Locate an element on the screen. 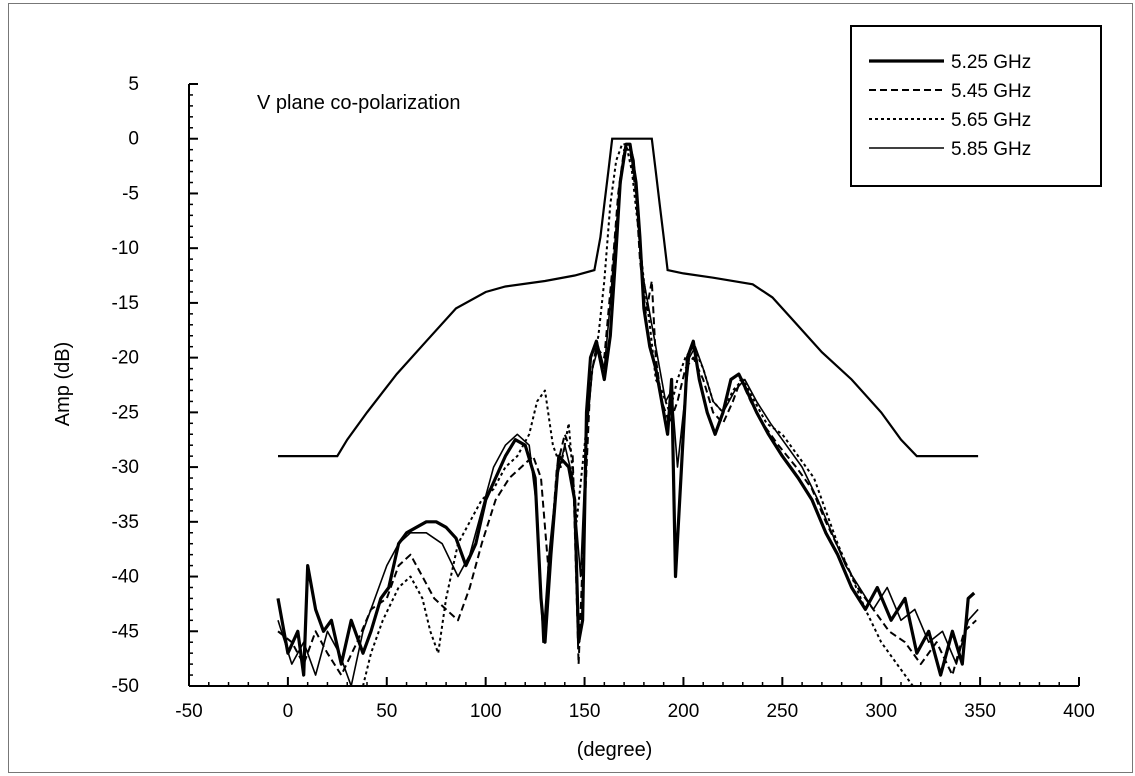  x-tick-label: 150 is located at coordinates (585, 711).